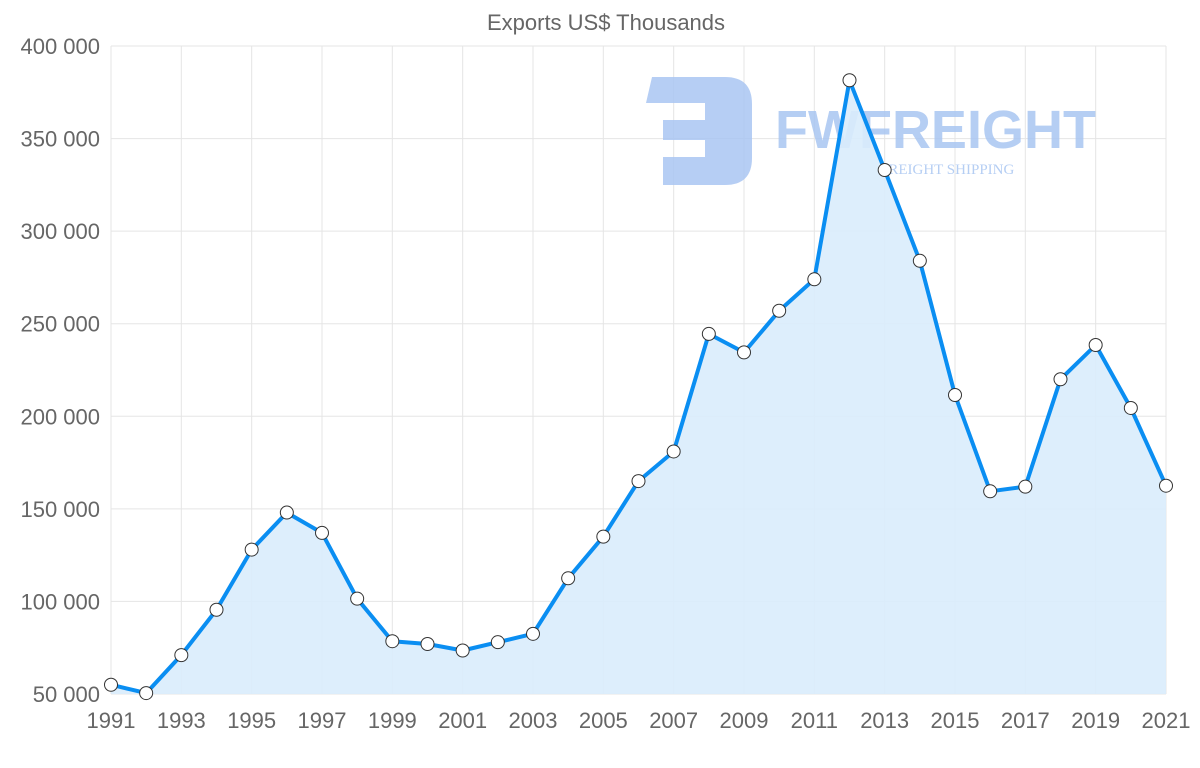 Image resolution: width=1200 pixels, height=768 pixels. I want to click on data-point-2006, so click(638, 481).